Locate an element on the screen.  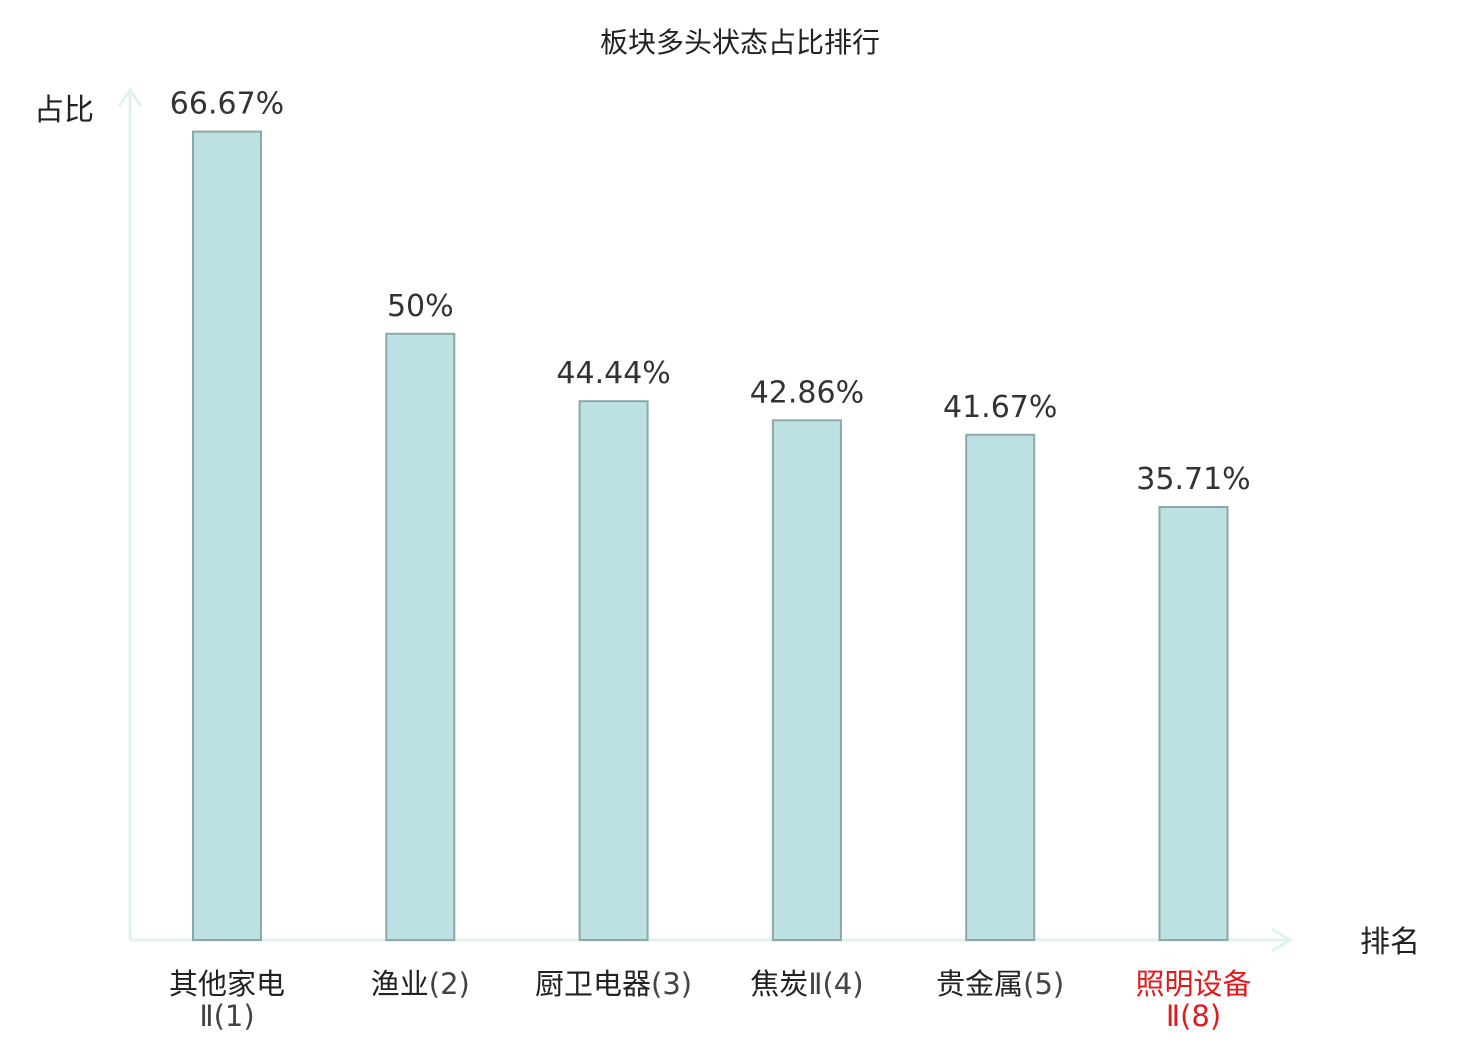
category-label-6: 照明设备 Ⅱ(8) is located at coordinates (1193, 1000).